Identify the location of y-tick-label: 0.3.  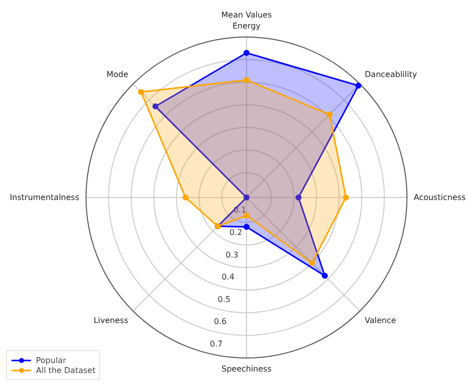
(232, 255).